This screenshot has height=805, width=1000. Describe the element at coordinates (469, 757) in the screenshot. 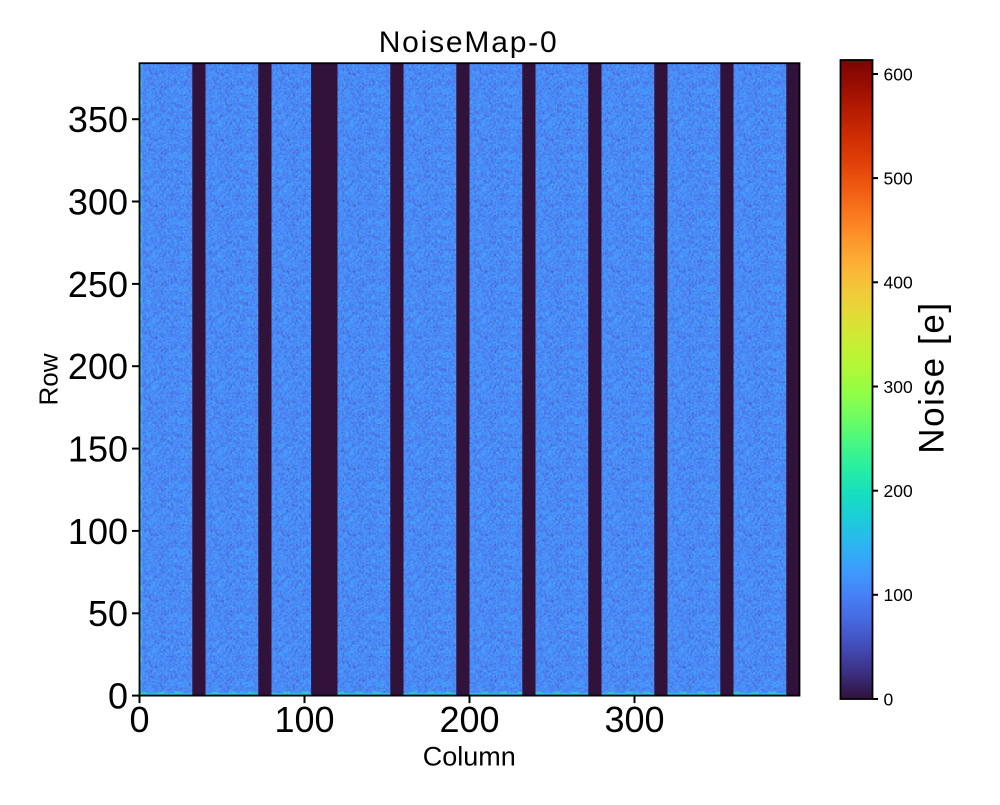

I see `svg-text: Column` at that location.